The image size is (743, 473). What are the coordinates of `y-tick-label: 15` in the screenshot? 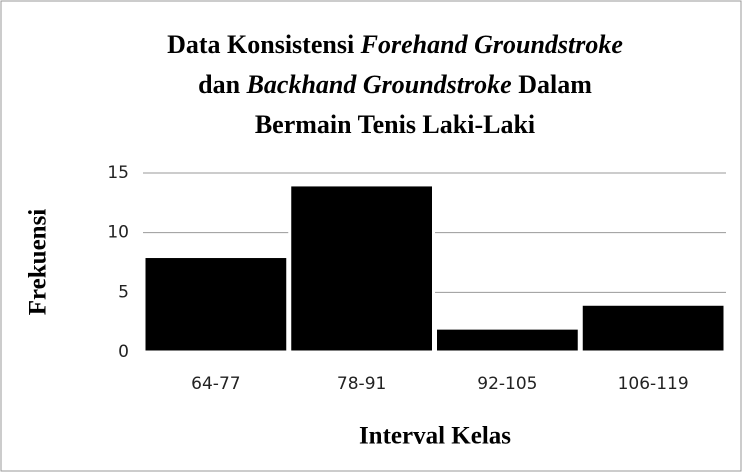 It's located at (118, 173).